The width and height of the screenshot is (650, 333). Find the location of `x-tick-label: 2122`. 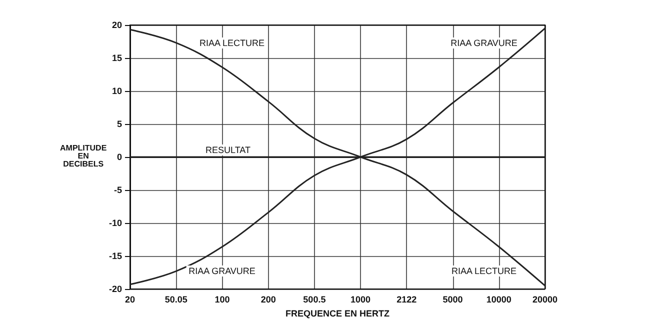

x-tick-label: 2122 is located at coordinates (406, 299).